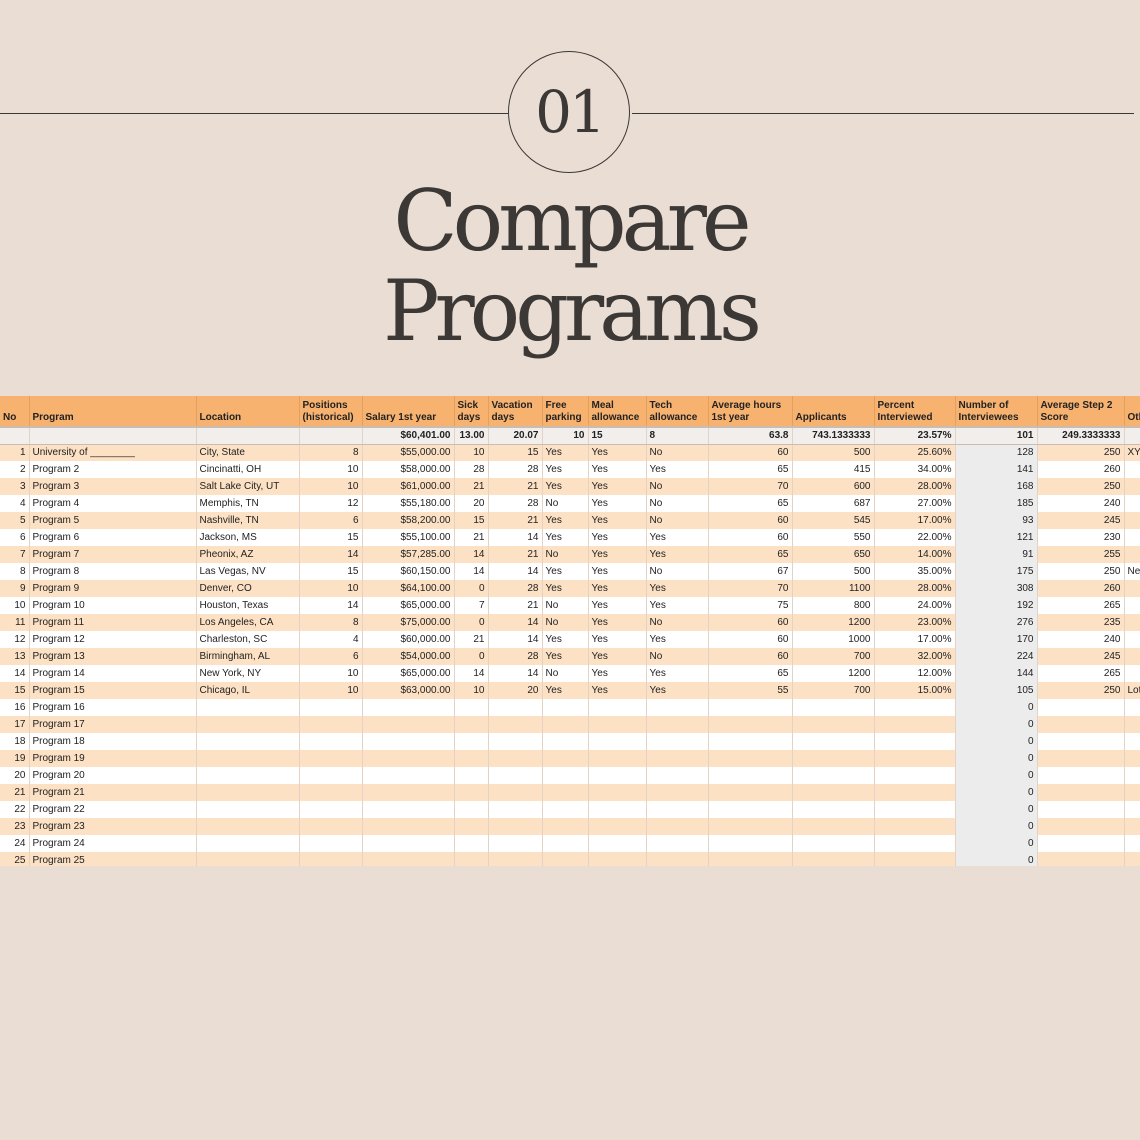  What do you see at coordinates (248, 554) in the screenshot?
I see `cell-location: Pheonix, AZ` at bounding box center [248, 554].